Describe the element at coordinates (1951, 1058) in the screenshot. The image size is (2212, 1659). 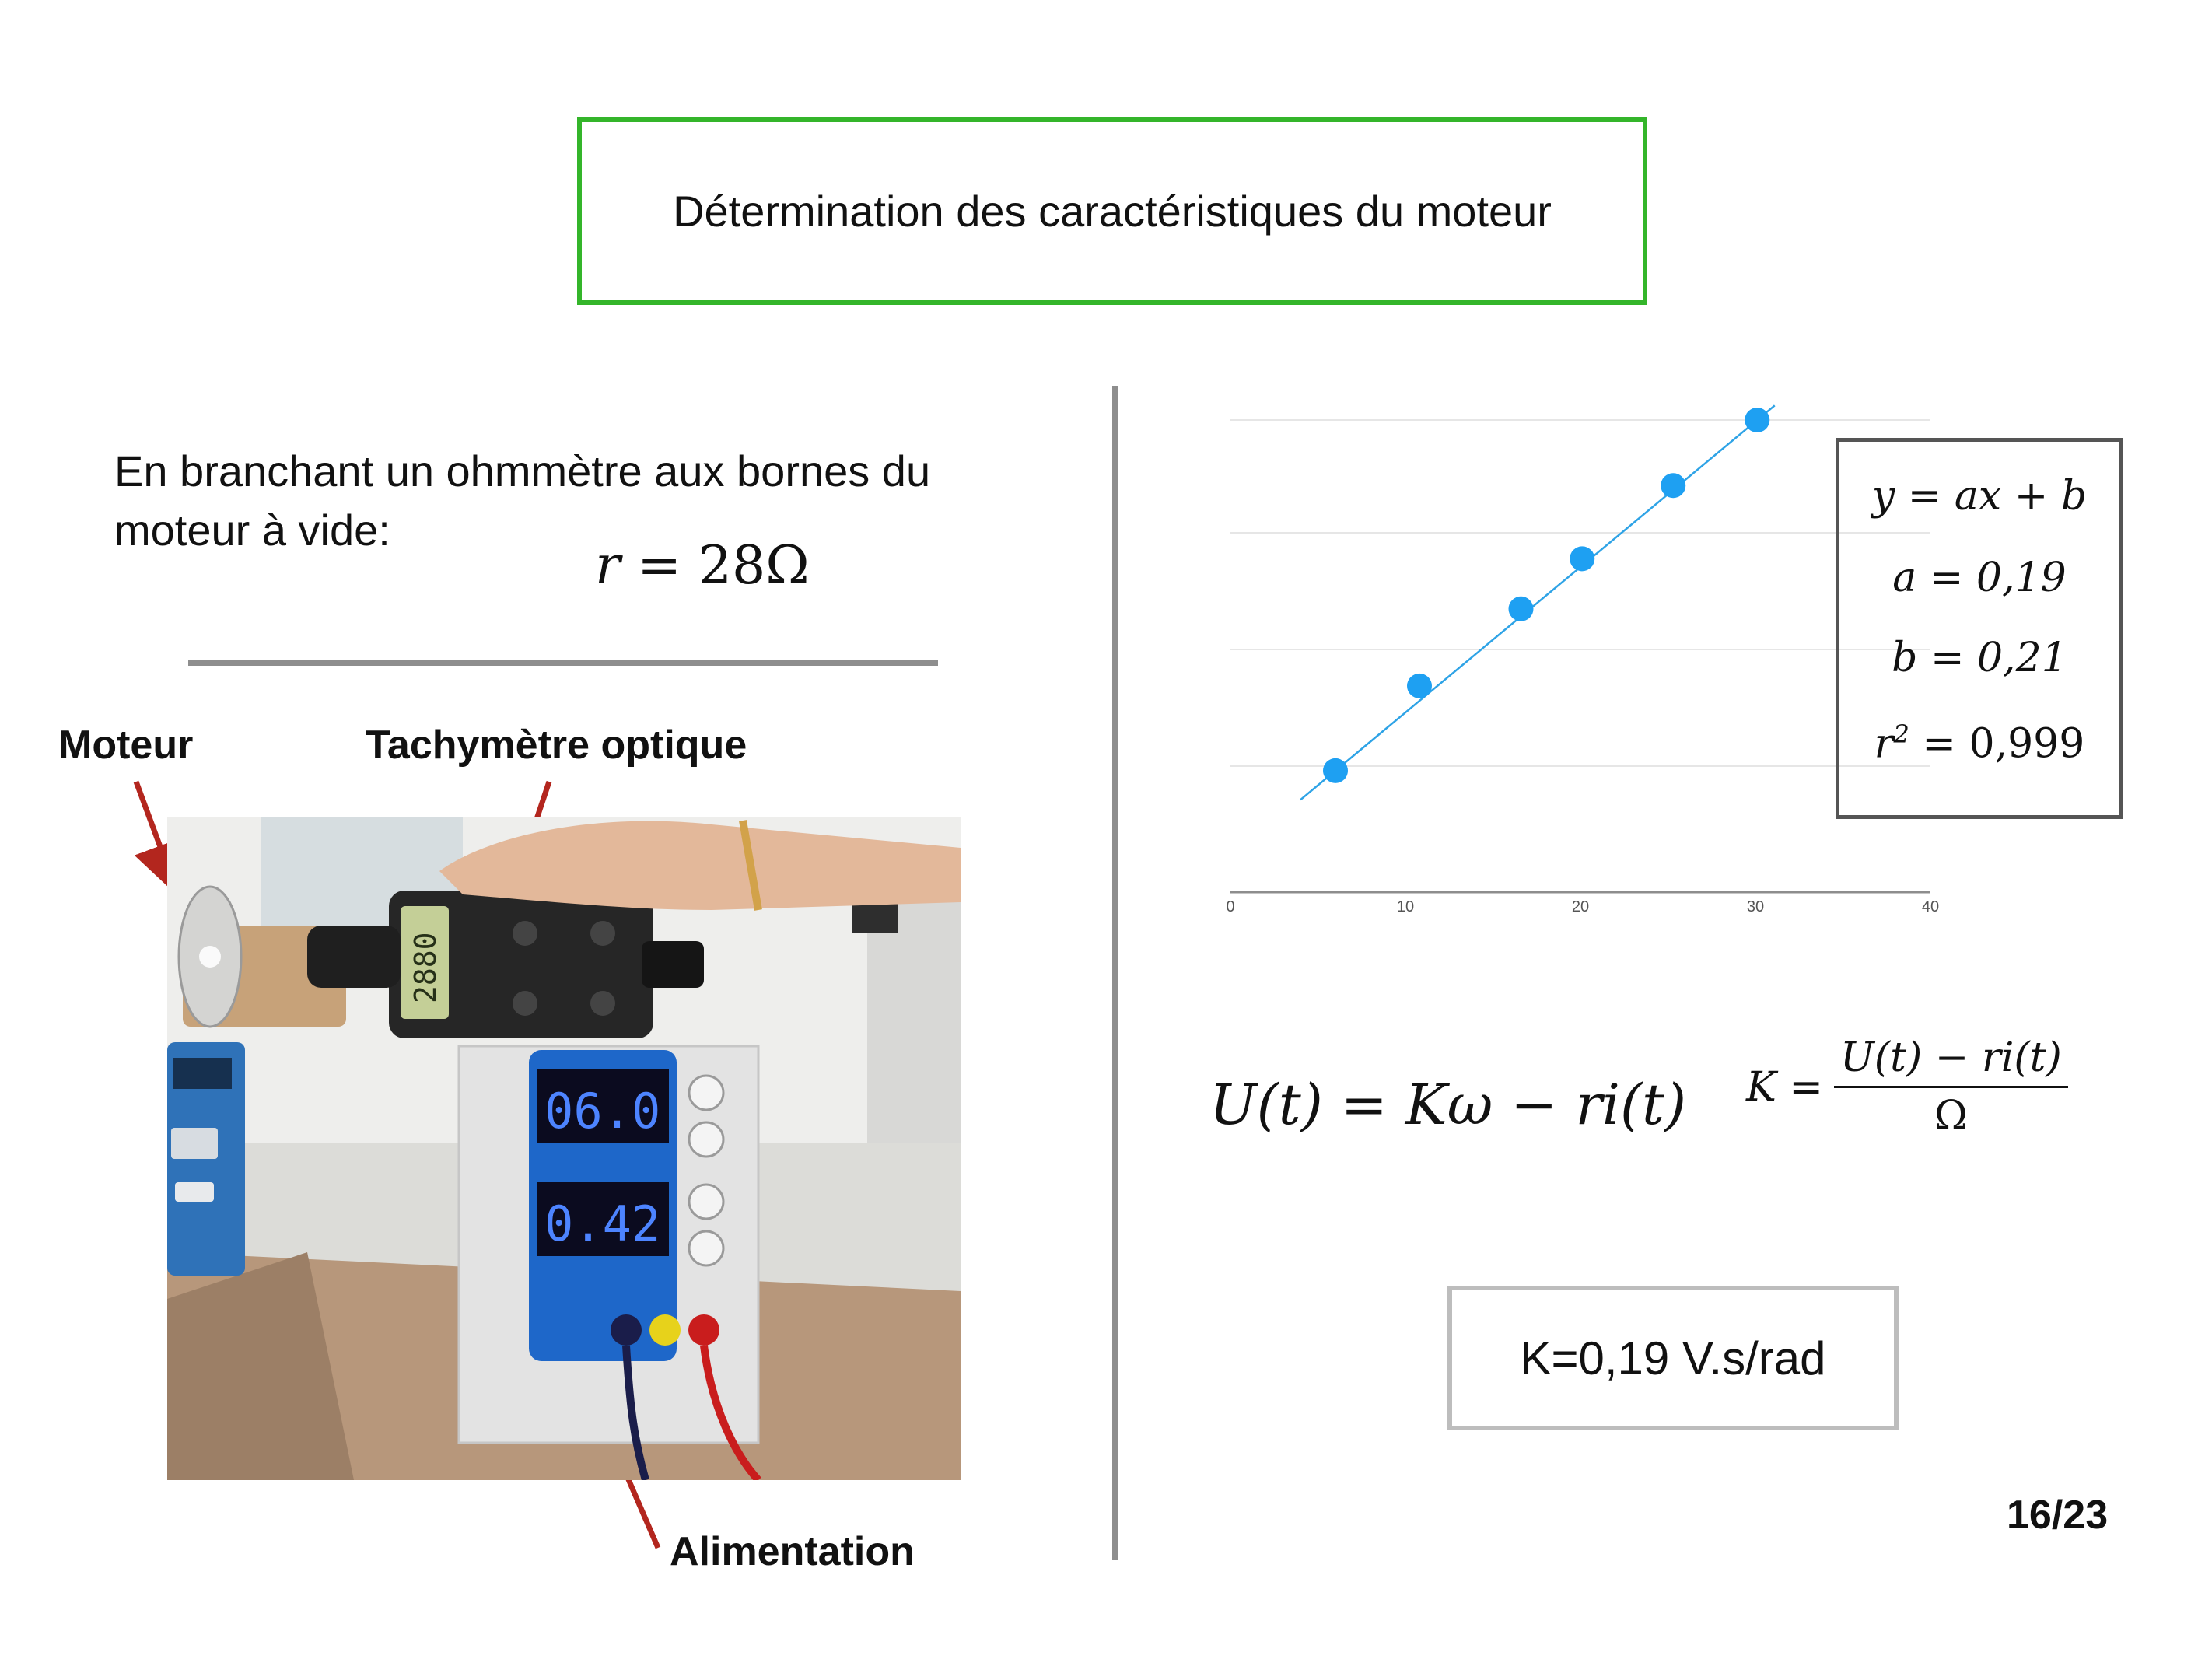
I see `k-formula-numerator: U(t) − ri(t)` at that location.